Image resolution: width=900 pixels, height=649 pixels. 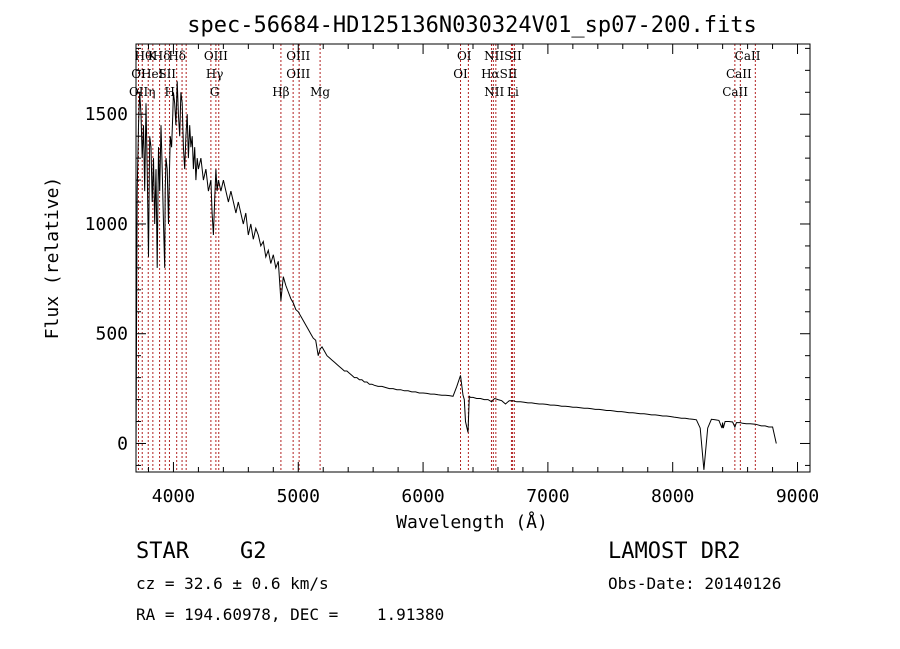 I want to click on line-label: Mg, so click(x=320, y=92).